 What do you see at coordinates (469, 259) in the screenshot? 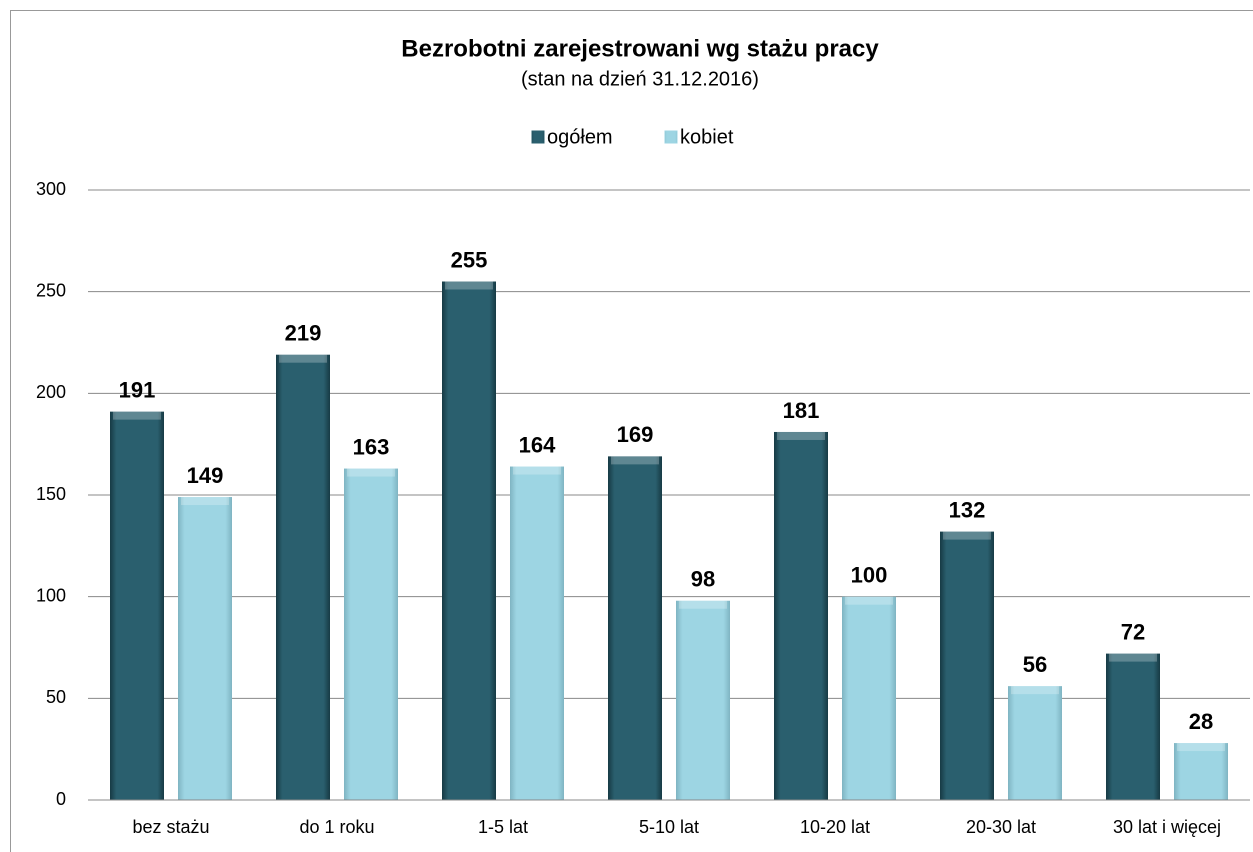
I see `value-label: 255` at bounding box center [469, 259].